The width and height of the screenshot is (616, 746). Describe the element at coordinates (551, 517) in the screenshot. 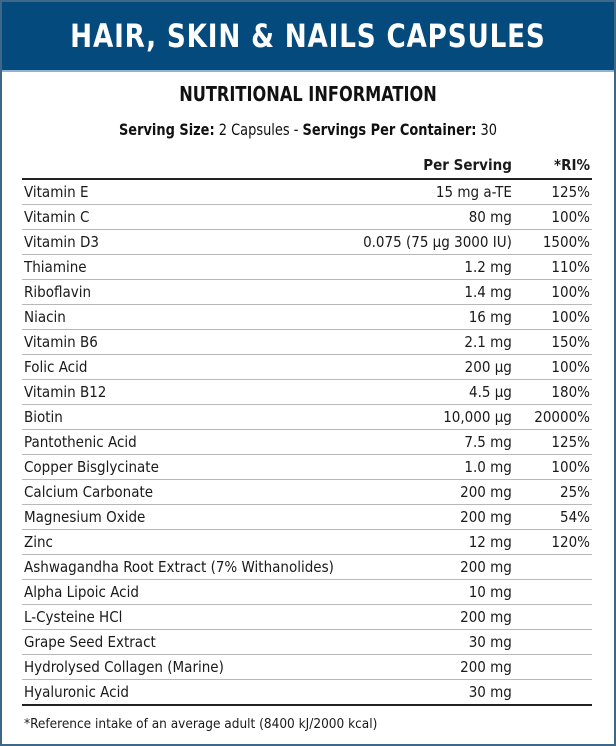

I see `ri-percent: 54%` at that location.